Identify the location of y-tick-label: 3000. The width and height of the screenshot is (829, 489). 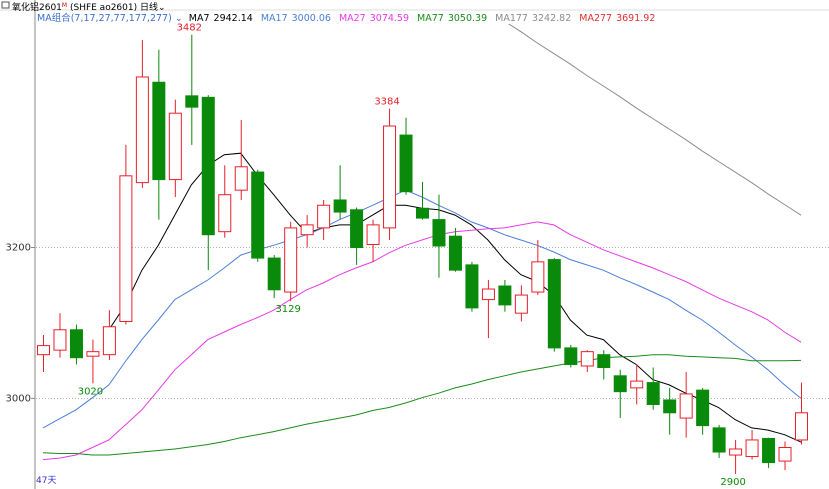
(18, 398).